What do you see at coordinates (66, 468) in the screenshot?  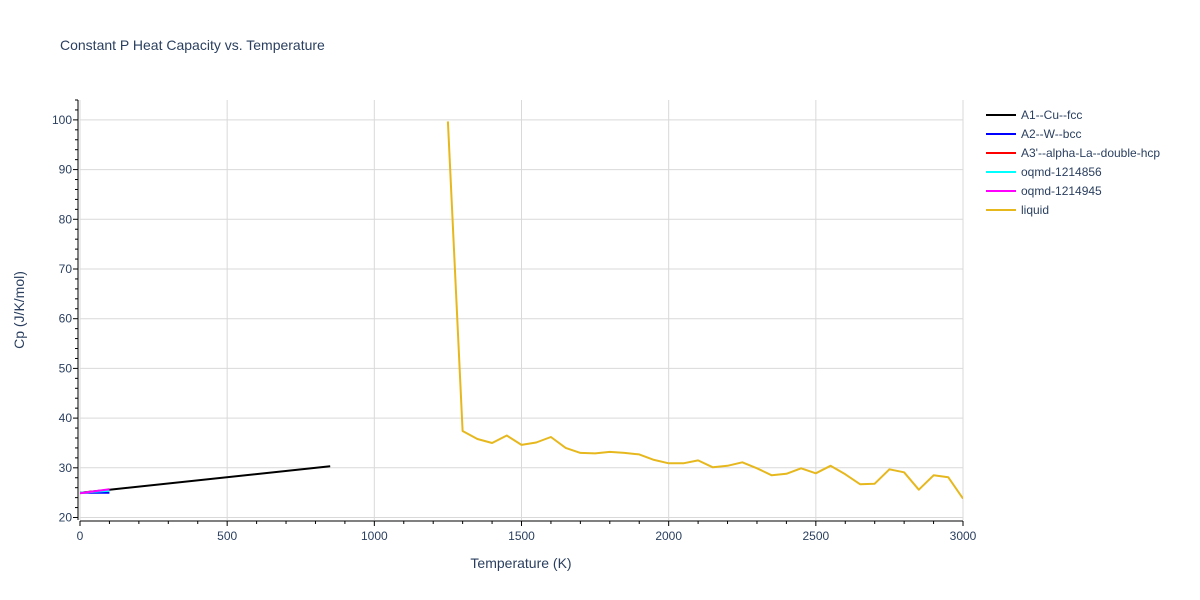 I see `y-tick-label: 30` at bounding box center [66, 468].